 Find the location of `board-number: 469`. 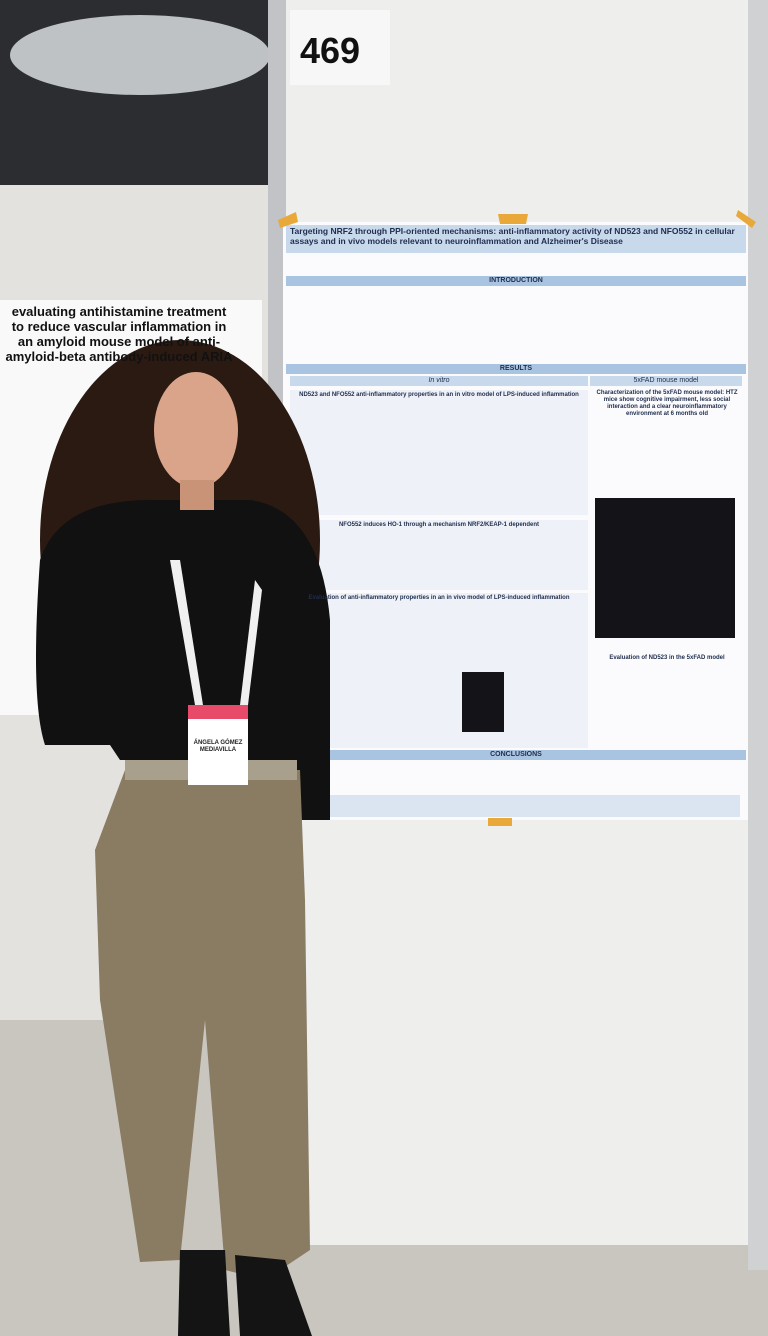

board-number: 469 is located at coordinates (330, 50).